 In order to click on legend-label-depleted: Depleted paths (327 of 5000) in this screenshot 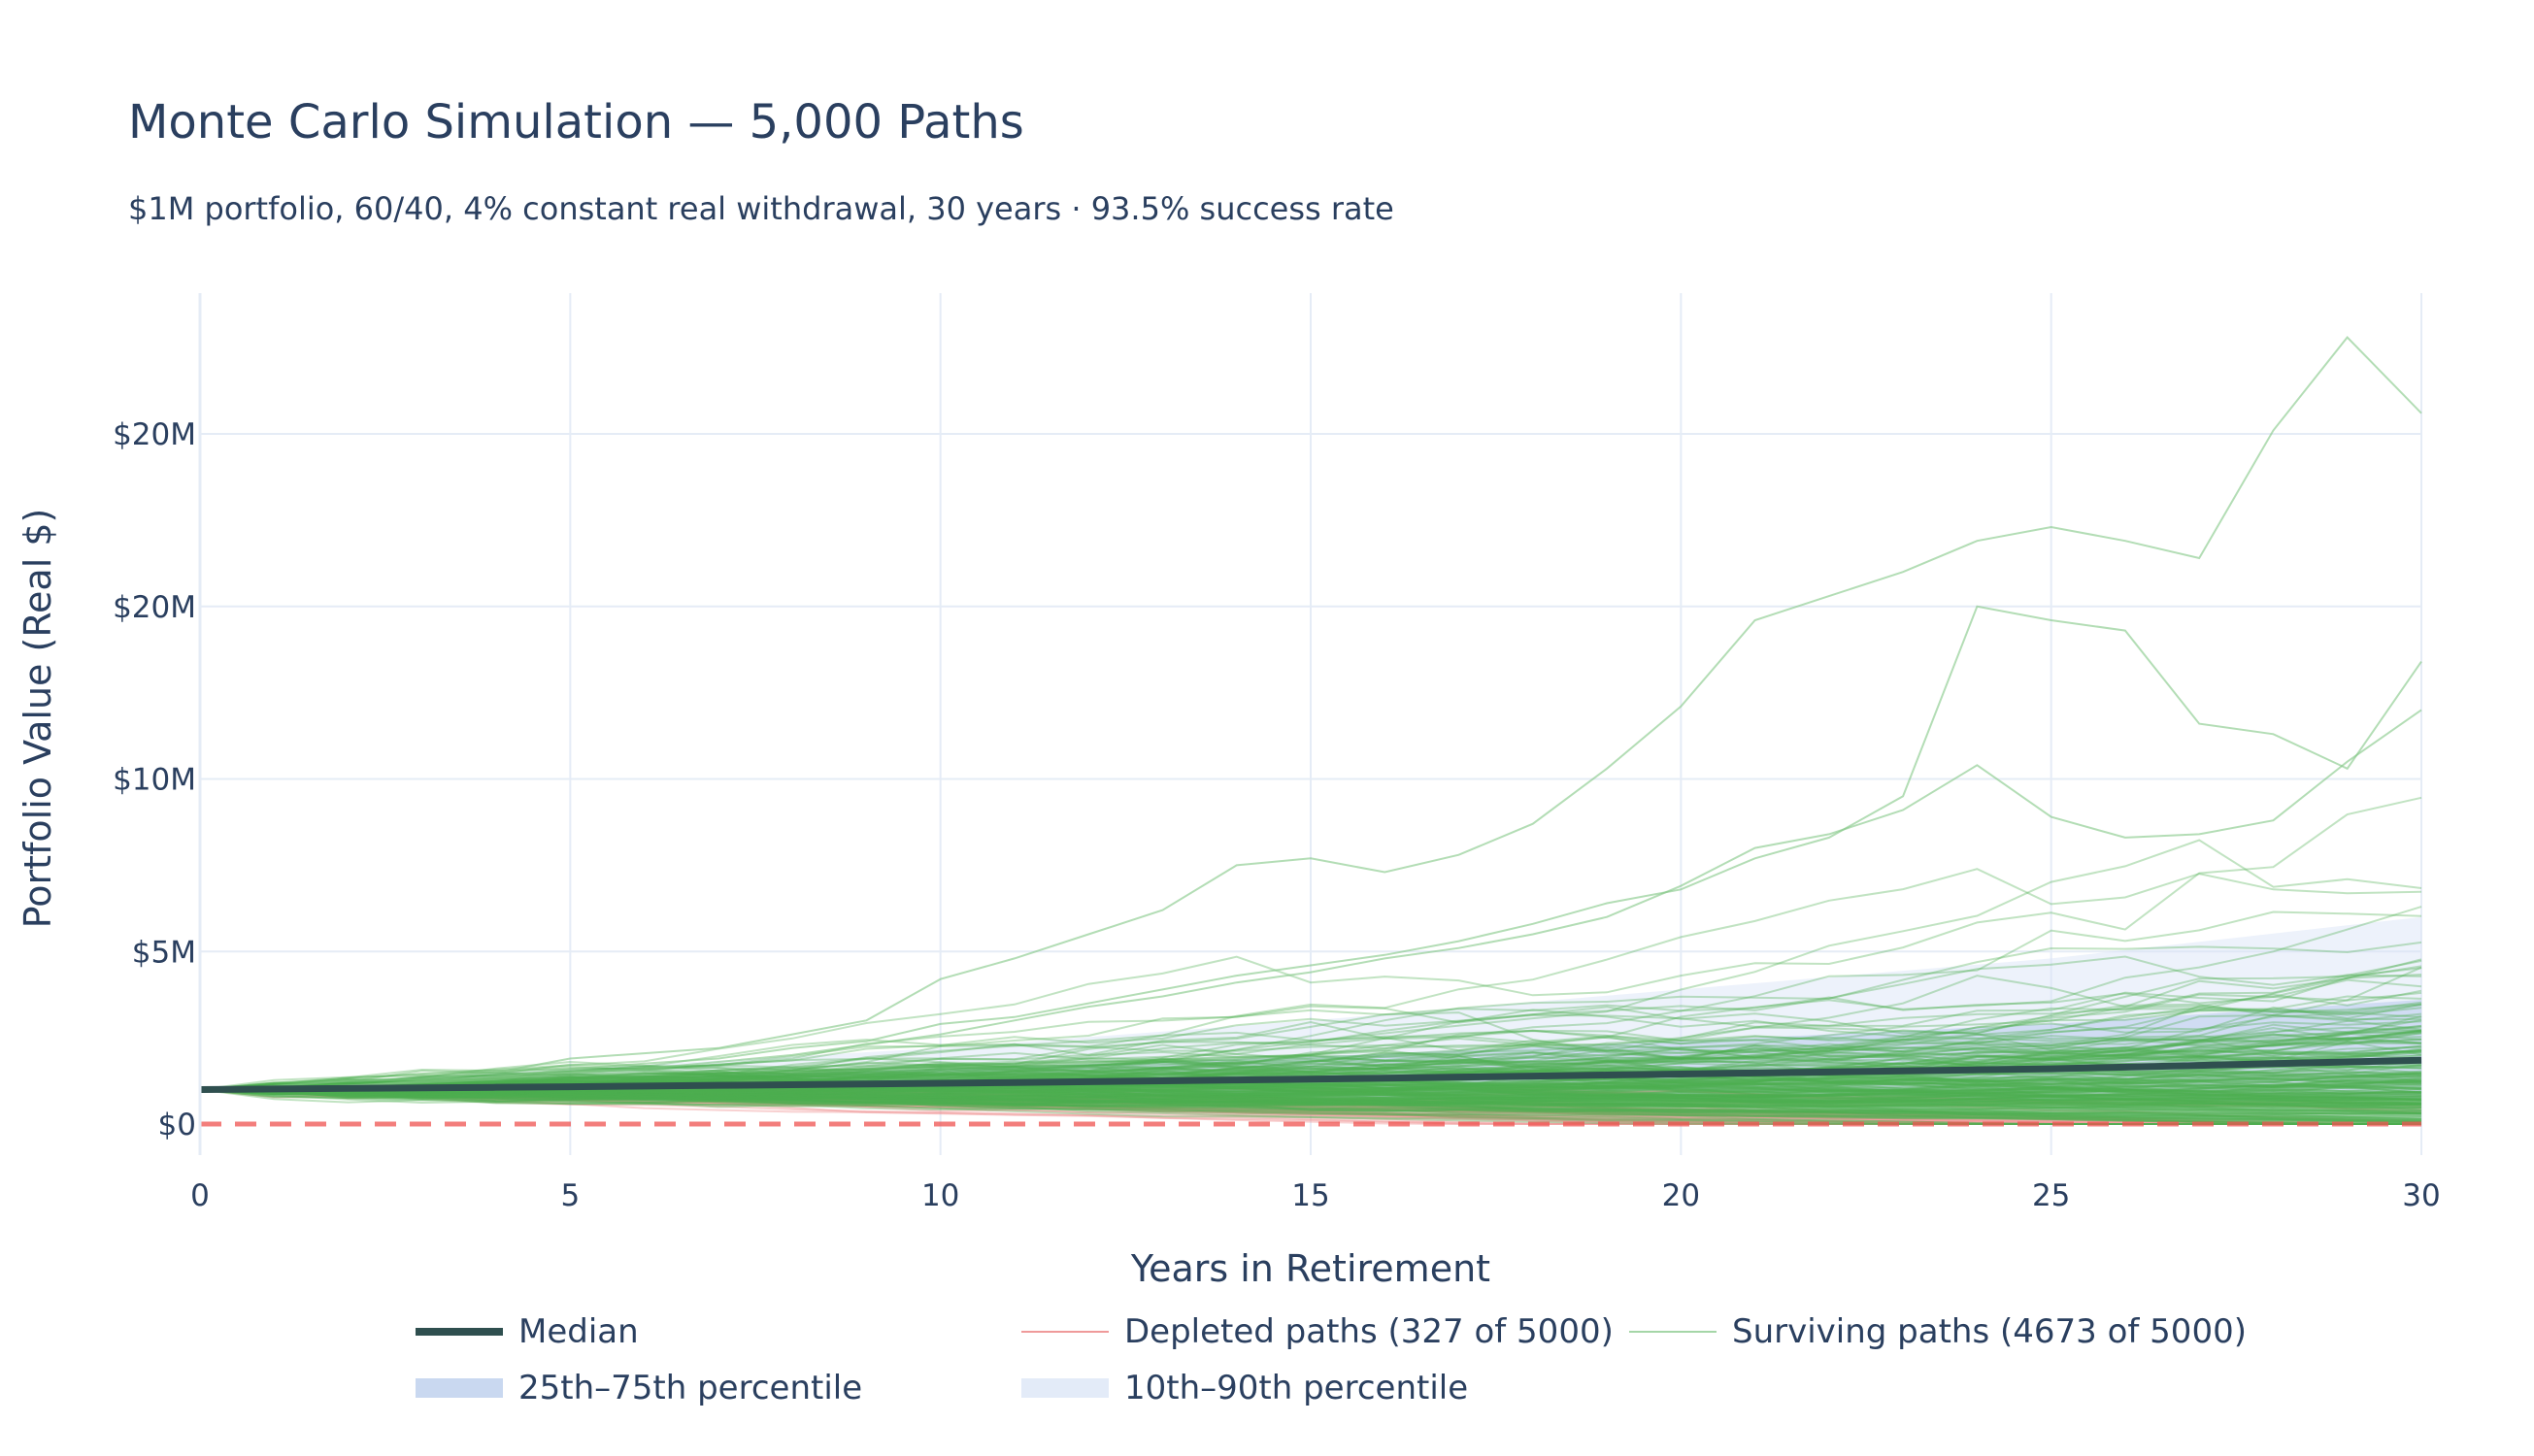, I will do `click(1369, 1331)`.